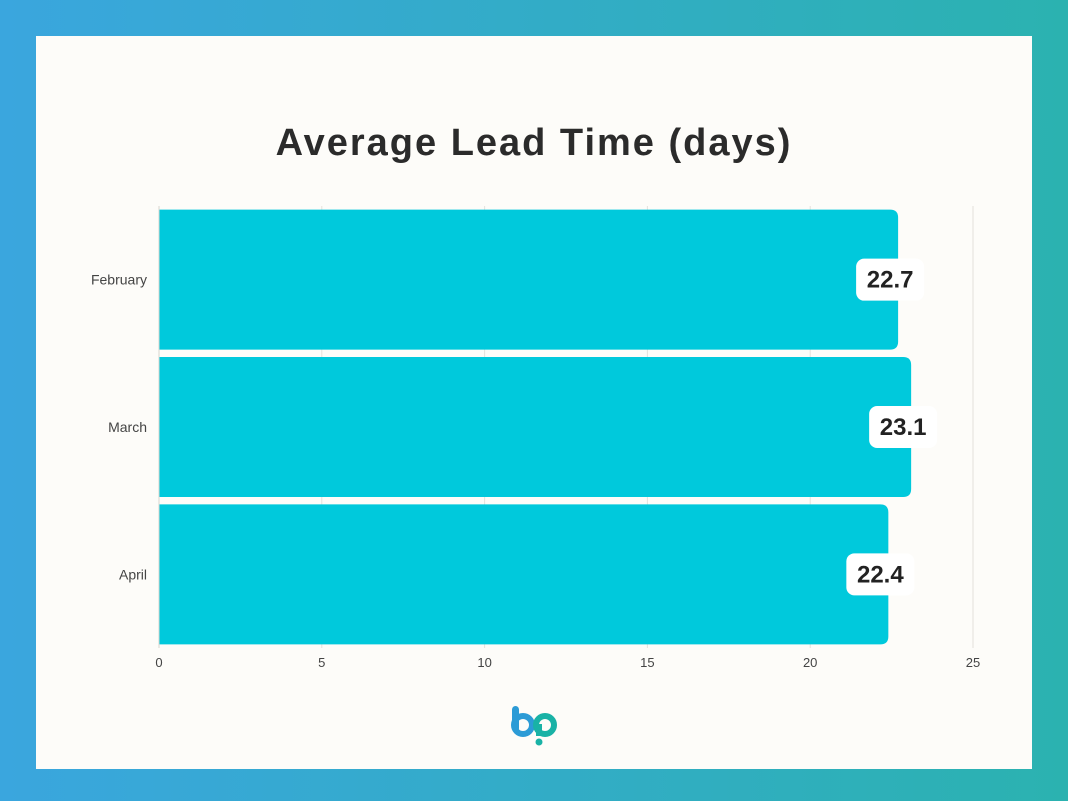 The image size is (1068, 801). What do you see at coordinates (158, 662) in the screenshot?
I see `x-tick-label: 0` at bounding box center [158, 662].